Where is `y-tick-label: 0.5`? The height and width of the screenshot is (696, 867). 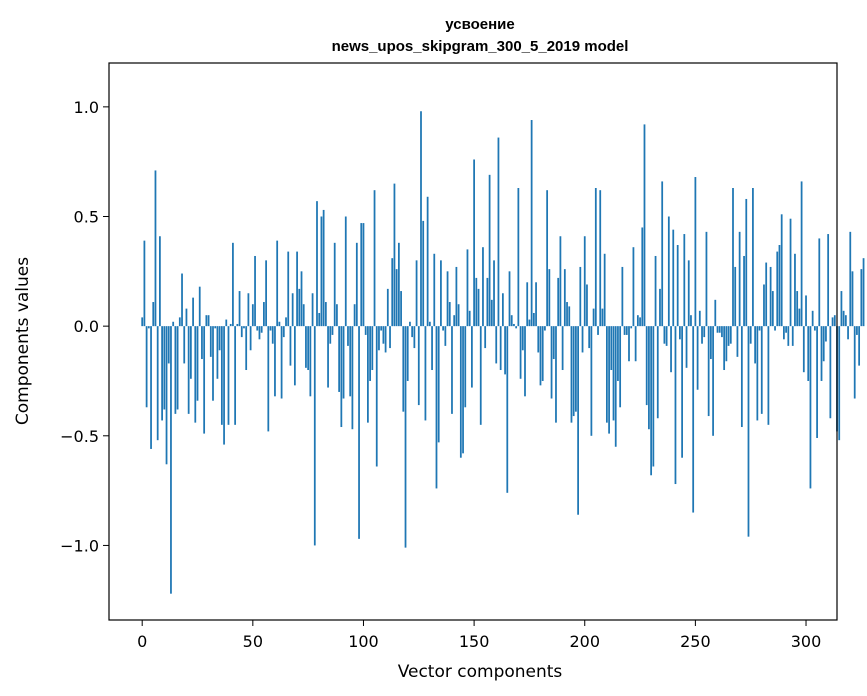 y-tick-label: 0.5 is located at coordinates (86, 217).